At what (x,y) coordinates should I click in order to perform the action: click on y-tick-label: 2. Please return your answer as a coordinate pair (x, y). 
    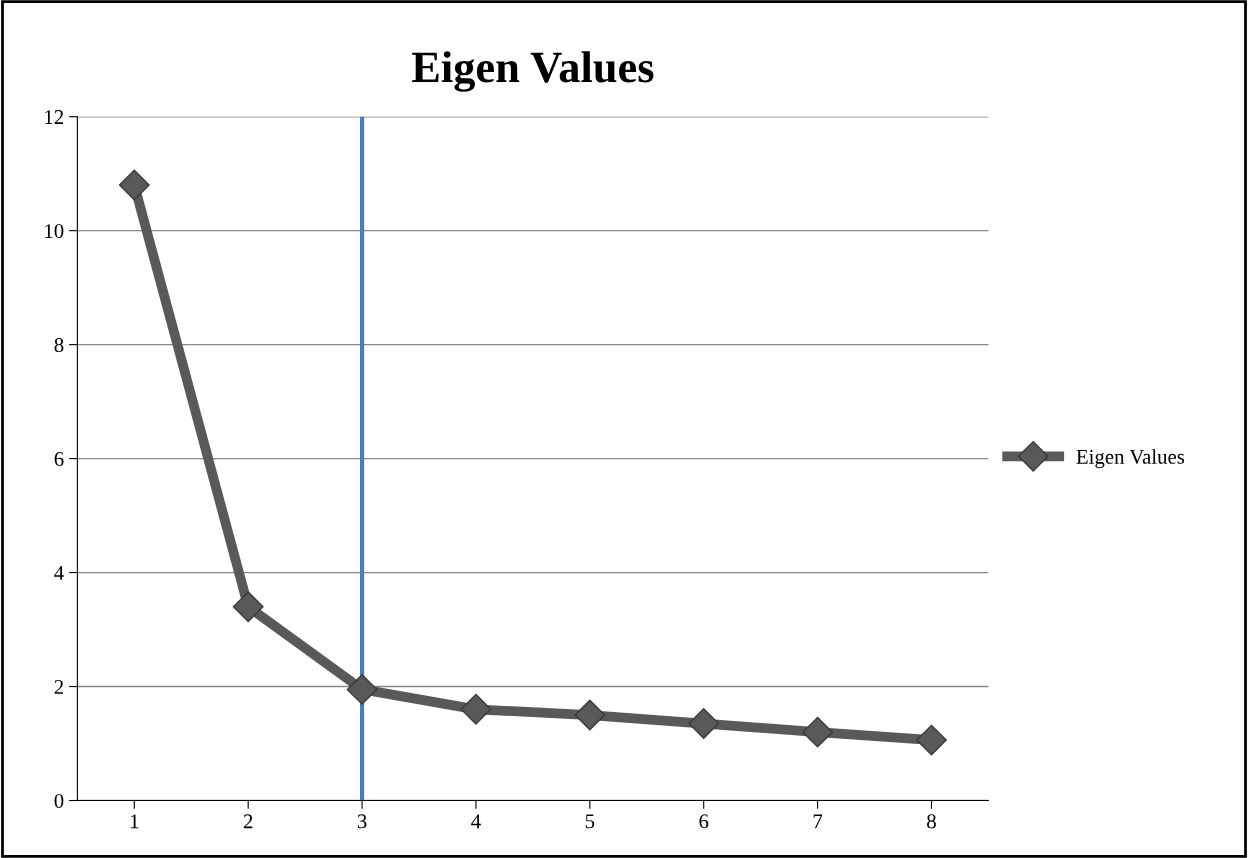
    Looking at the image, I should click on (59, 686).